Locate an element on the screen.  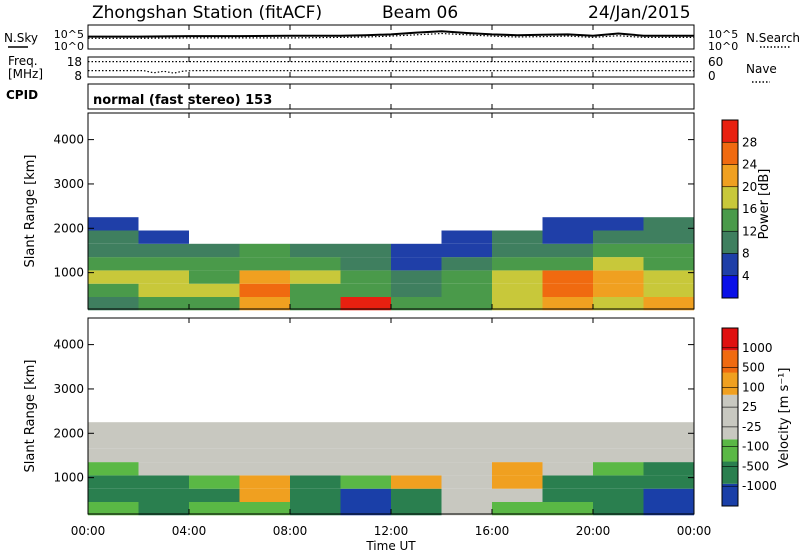
velocity-colorbar-tick-label: 25 is located at coordinates (749, 407).